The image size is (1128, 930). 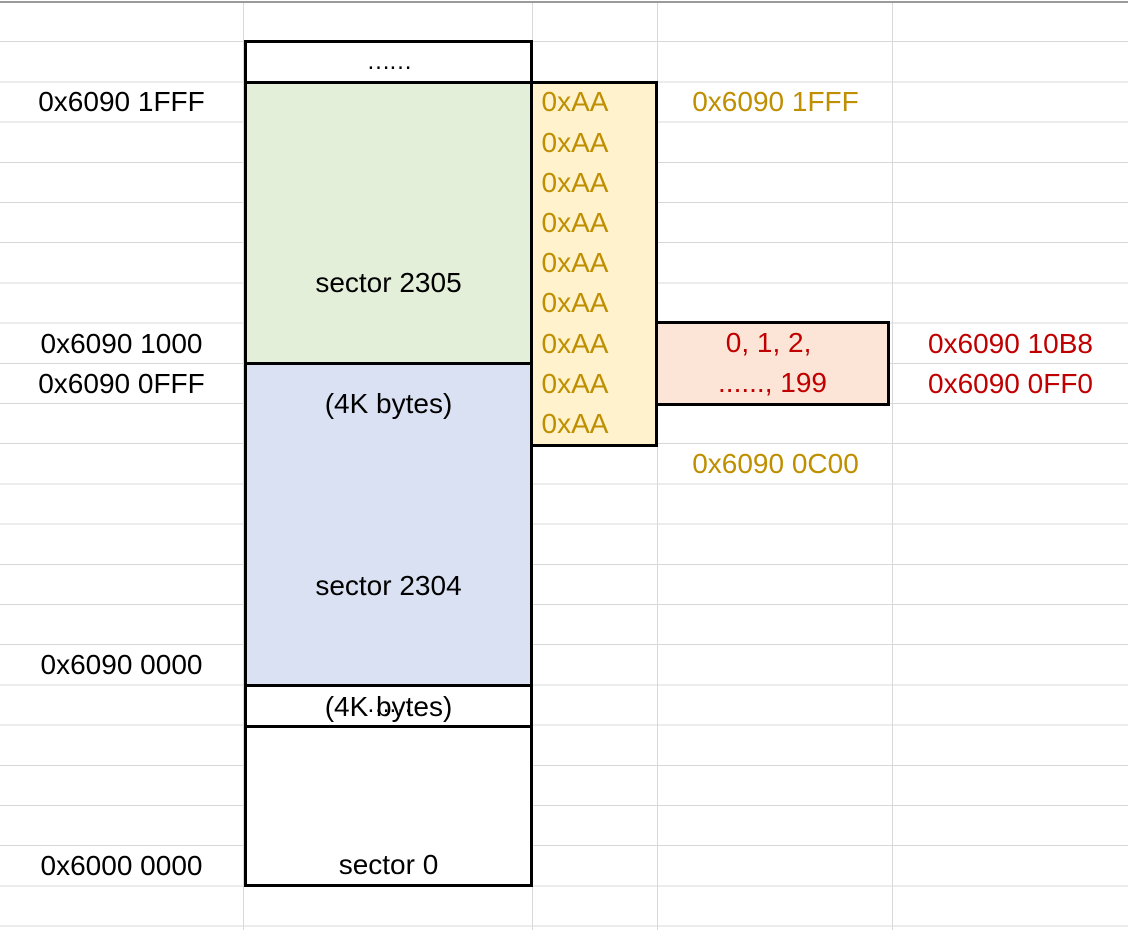 What do you see at coordinates (775, 102) in the screenshot?
I see `gold-address-start: 0x6090 1FFF` at bounding box center [775, 102].